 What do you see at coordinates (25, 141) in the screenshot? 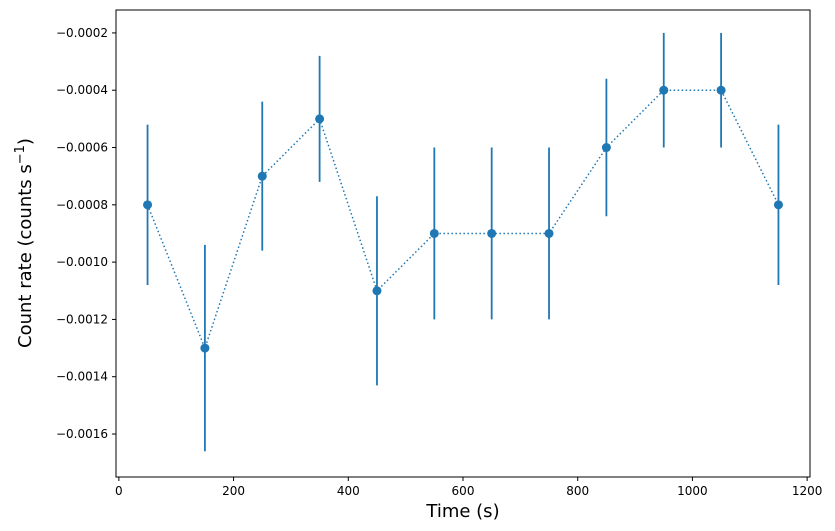
I see `y-axis-title-suffix: )` at bounding box center [25, 141].